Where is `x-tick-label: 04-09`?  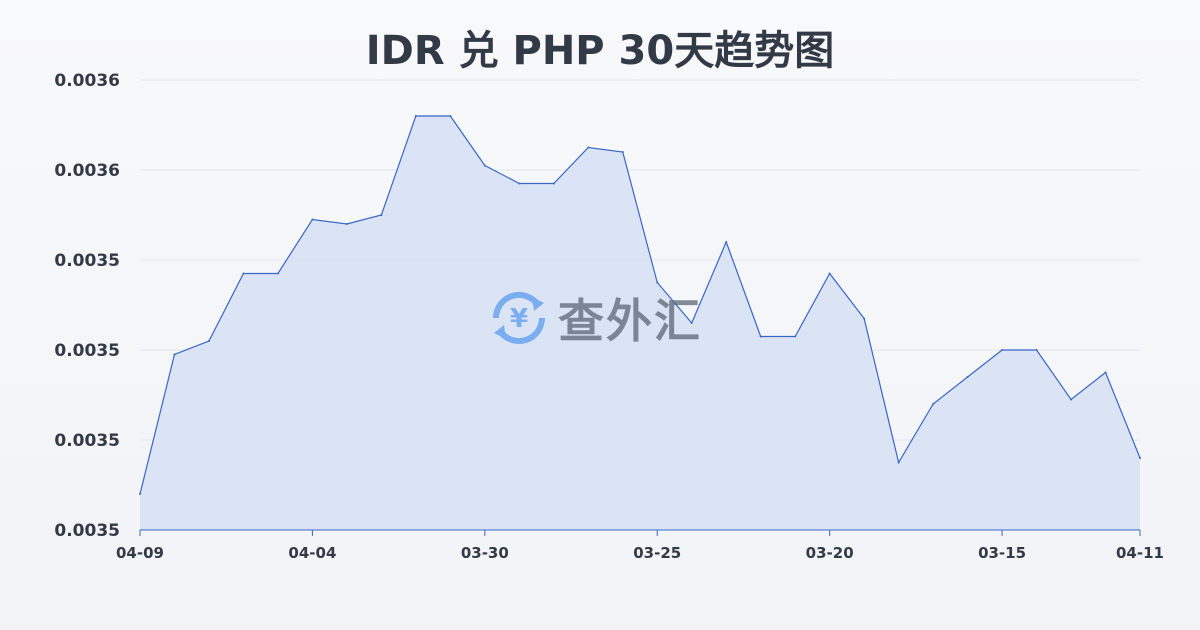 x-tick-label: 04-09 is located at coordinates (140, 553).